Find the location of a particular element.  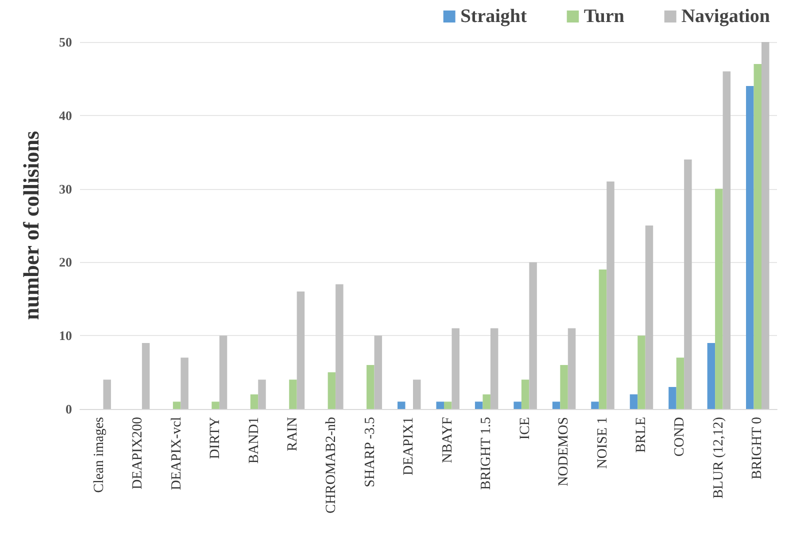

x-tick-label: DEAPIX-vcl is located at coordinates (176, 453).